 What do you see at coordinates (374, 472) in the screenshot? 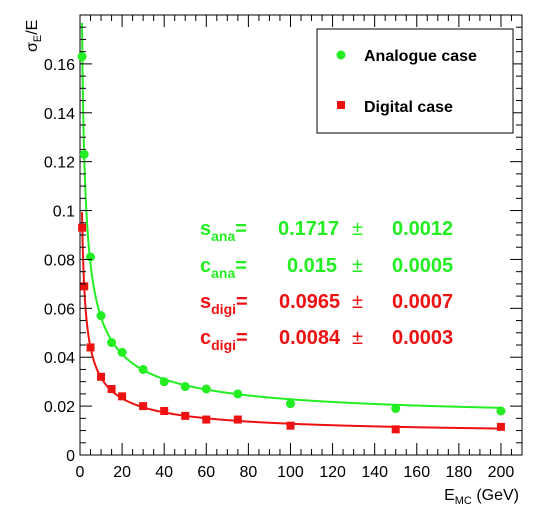
I see `x-tick-label: 140` at bounding box center [374, 472].